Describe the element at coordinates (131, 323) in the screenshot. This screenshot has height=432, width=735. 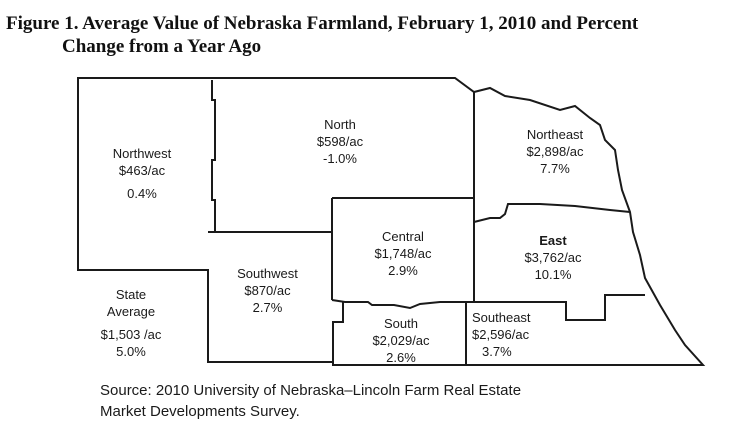
I see `state-average: State Average $1,503 /ac 5.0%` at that location.